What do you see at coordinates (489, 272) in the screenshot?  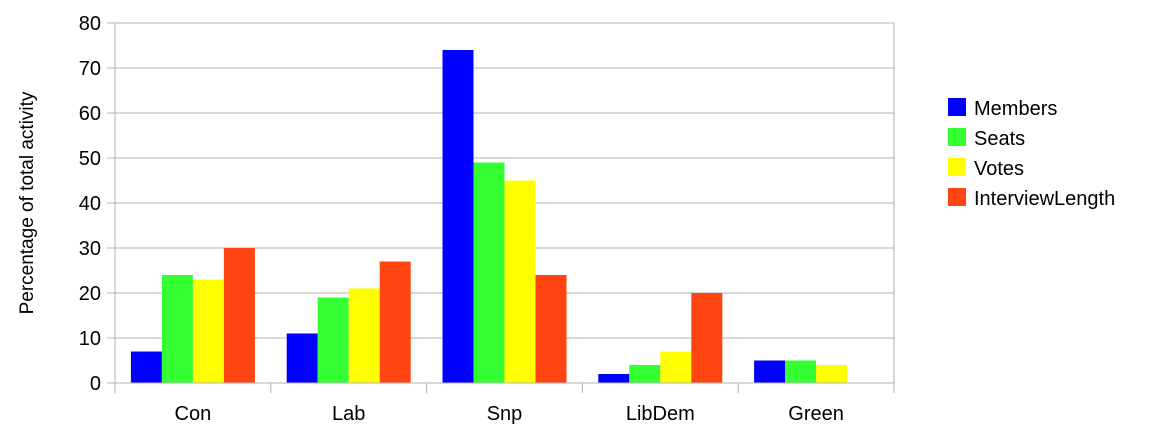 I see `bar-seats-snp` at bounding box center [489, 272].